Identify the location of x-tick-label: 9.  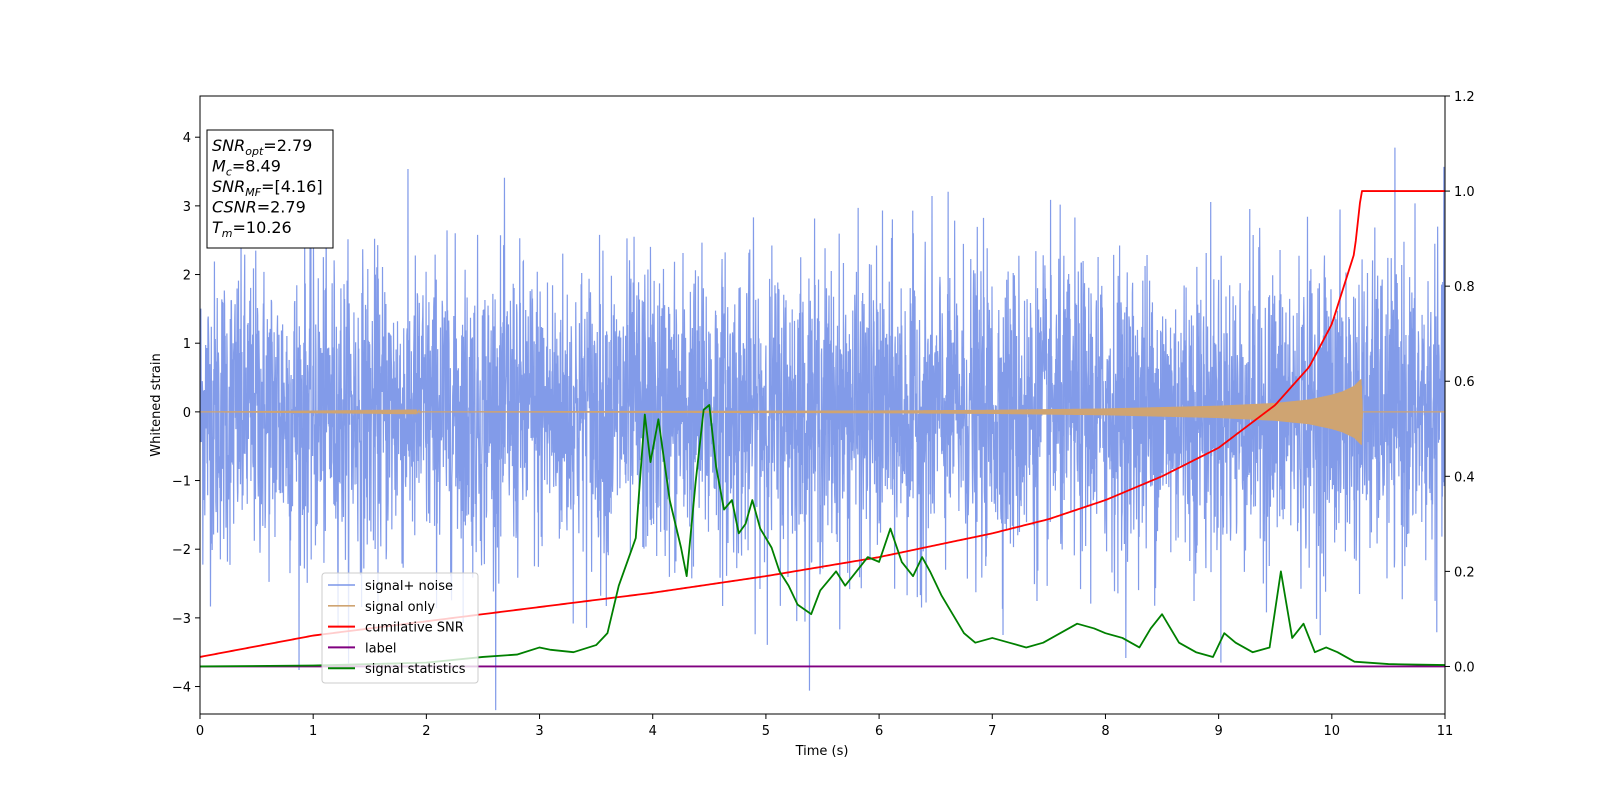
(1218, 731).